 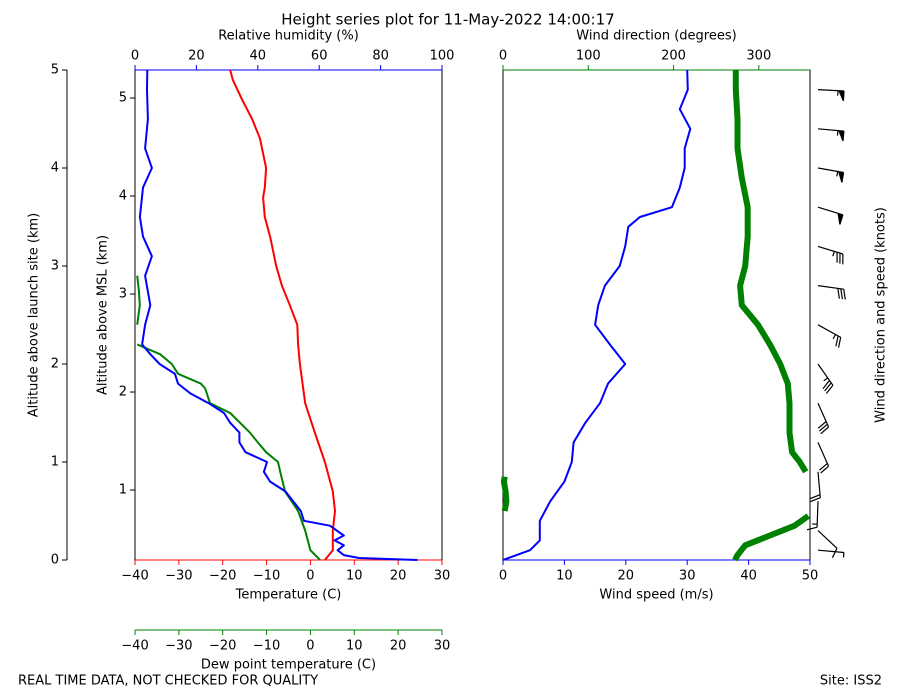 I want to click on axis-title: Wind direction (degrees), so click(x=656, y=36).